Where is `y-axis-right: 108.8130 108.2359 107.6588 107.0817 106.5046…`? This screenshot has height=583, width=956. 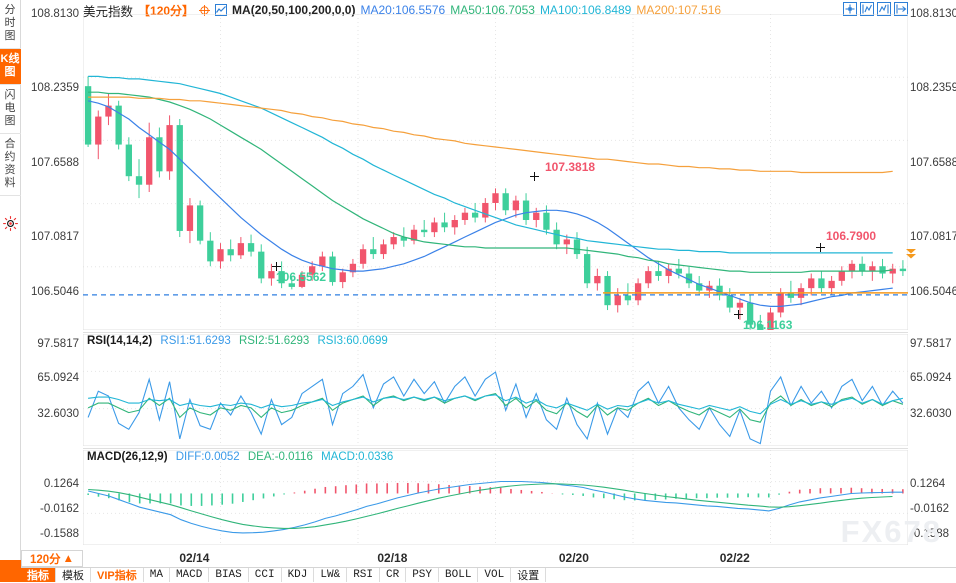
y-axis-right: 108.8130 108.2359 107.6588 107.0817 106.5046… is located at coordinates (932, 291).